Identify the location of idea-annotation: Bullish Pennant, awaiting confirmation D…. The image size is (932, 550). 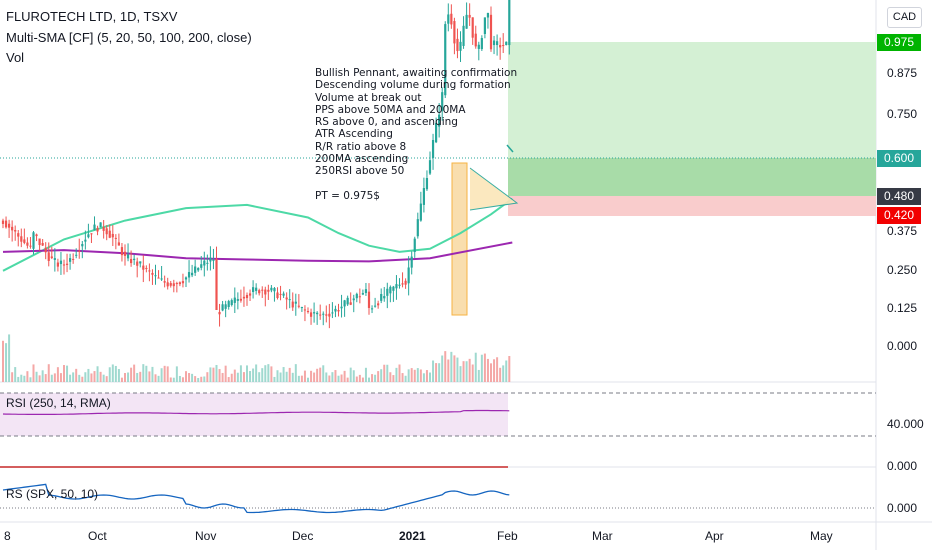
(416, 134).